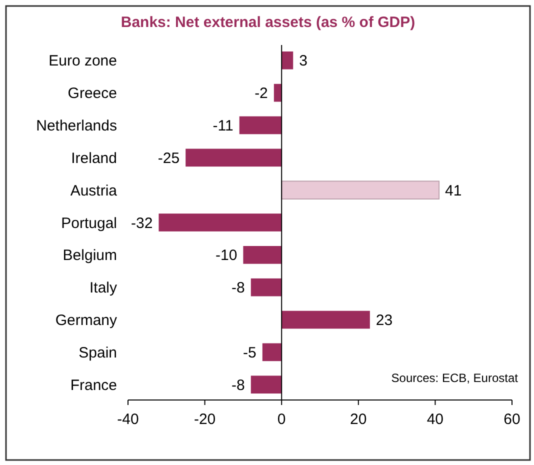 The width and height of the screenshot is (534, 465). Describe the element at coordinates (384, 321) in the screenshot. I see `data-label: 23` at that location.